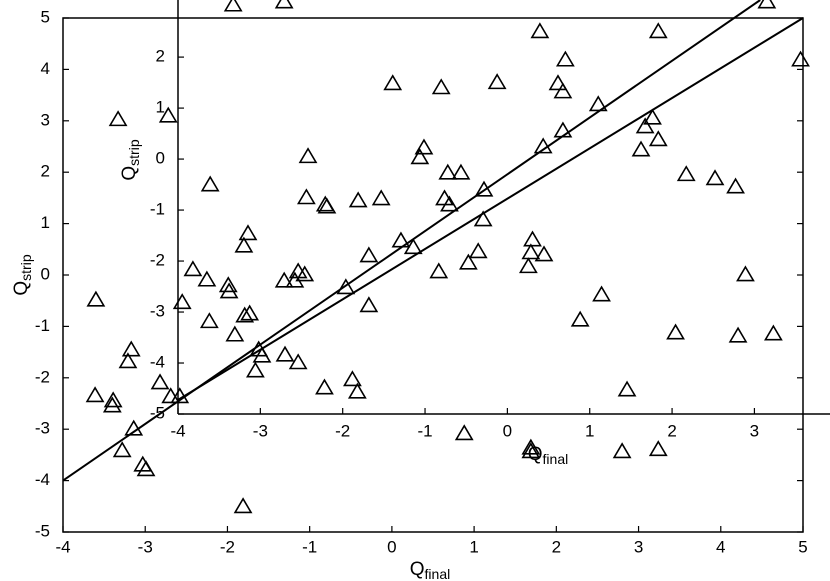  What do you see at coordinates (177, 430) in the screenshot?
I see `x-tick-label: -4` at bounding box center [177, 430].